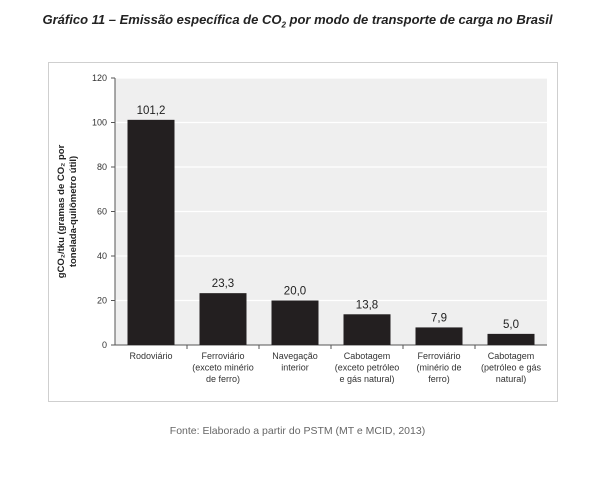 This screenshot has width=595, height=485. Describe the element at coordinates (162, 19) in the screenshot. I see `chart-title-prefix: Gráfico 11 – Emissão específica de CO` at that location.